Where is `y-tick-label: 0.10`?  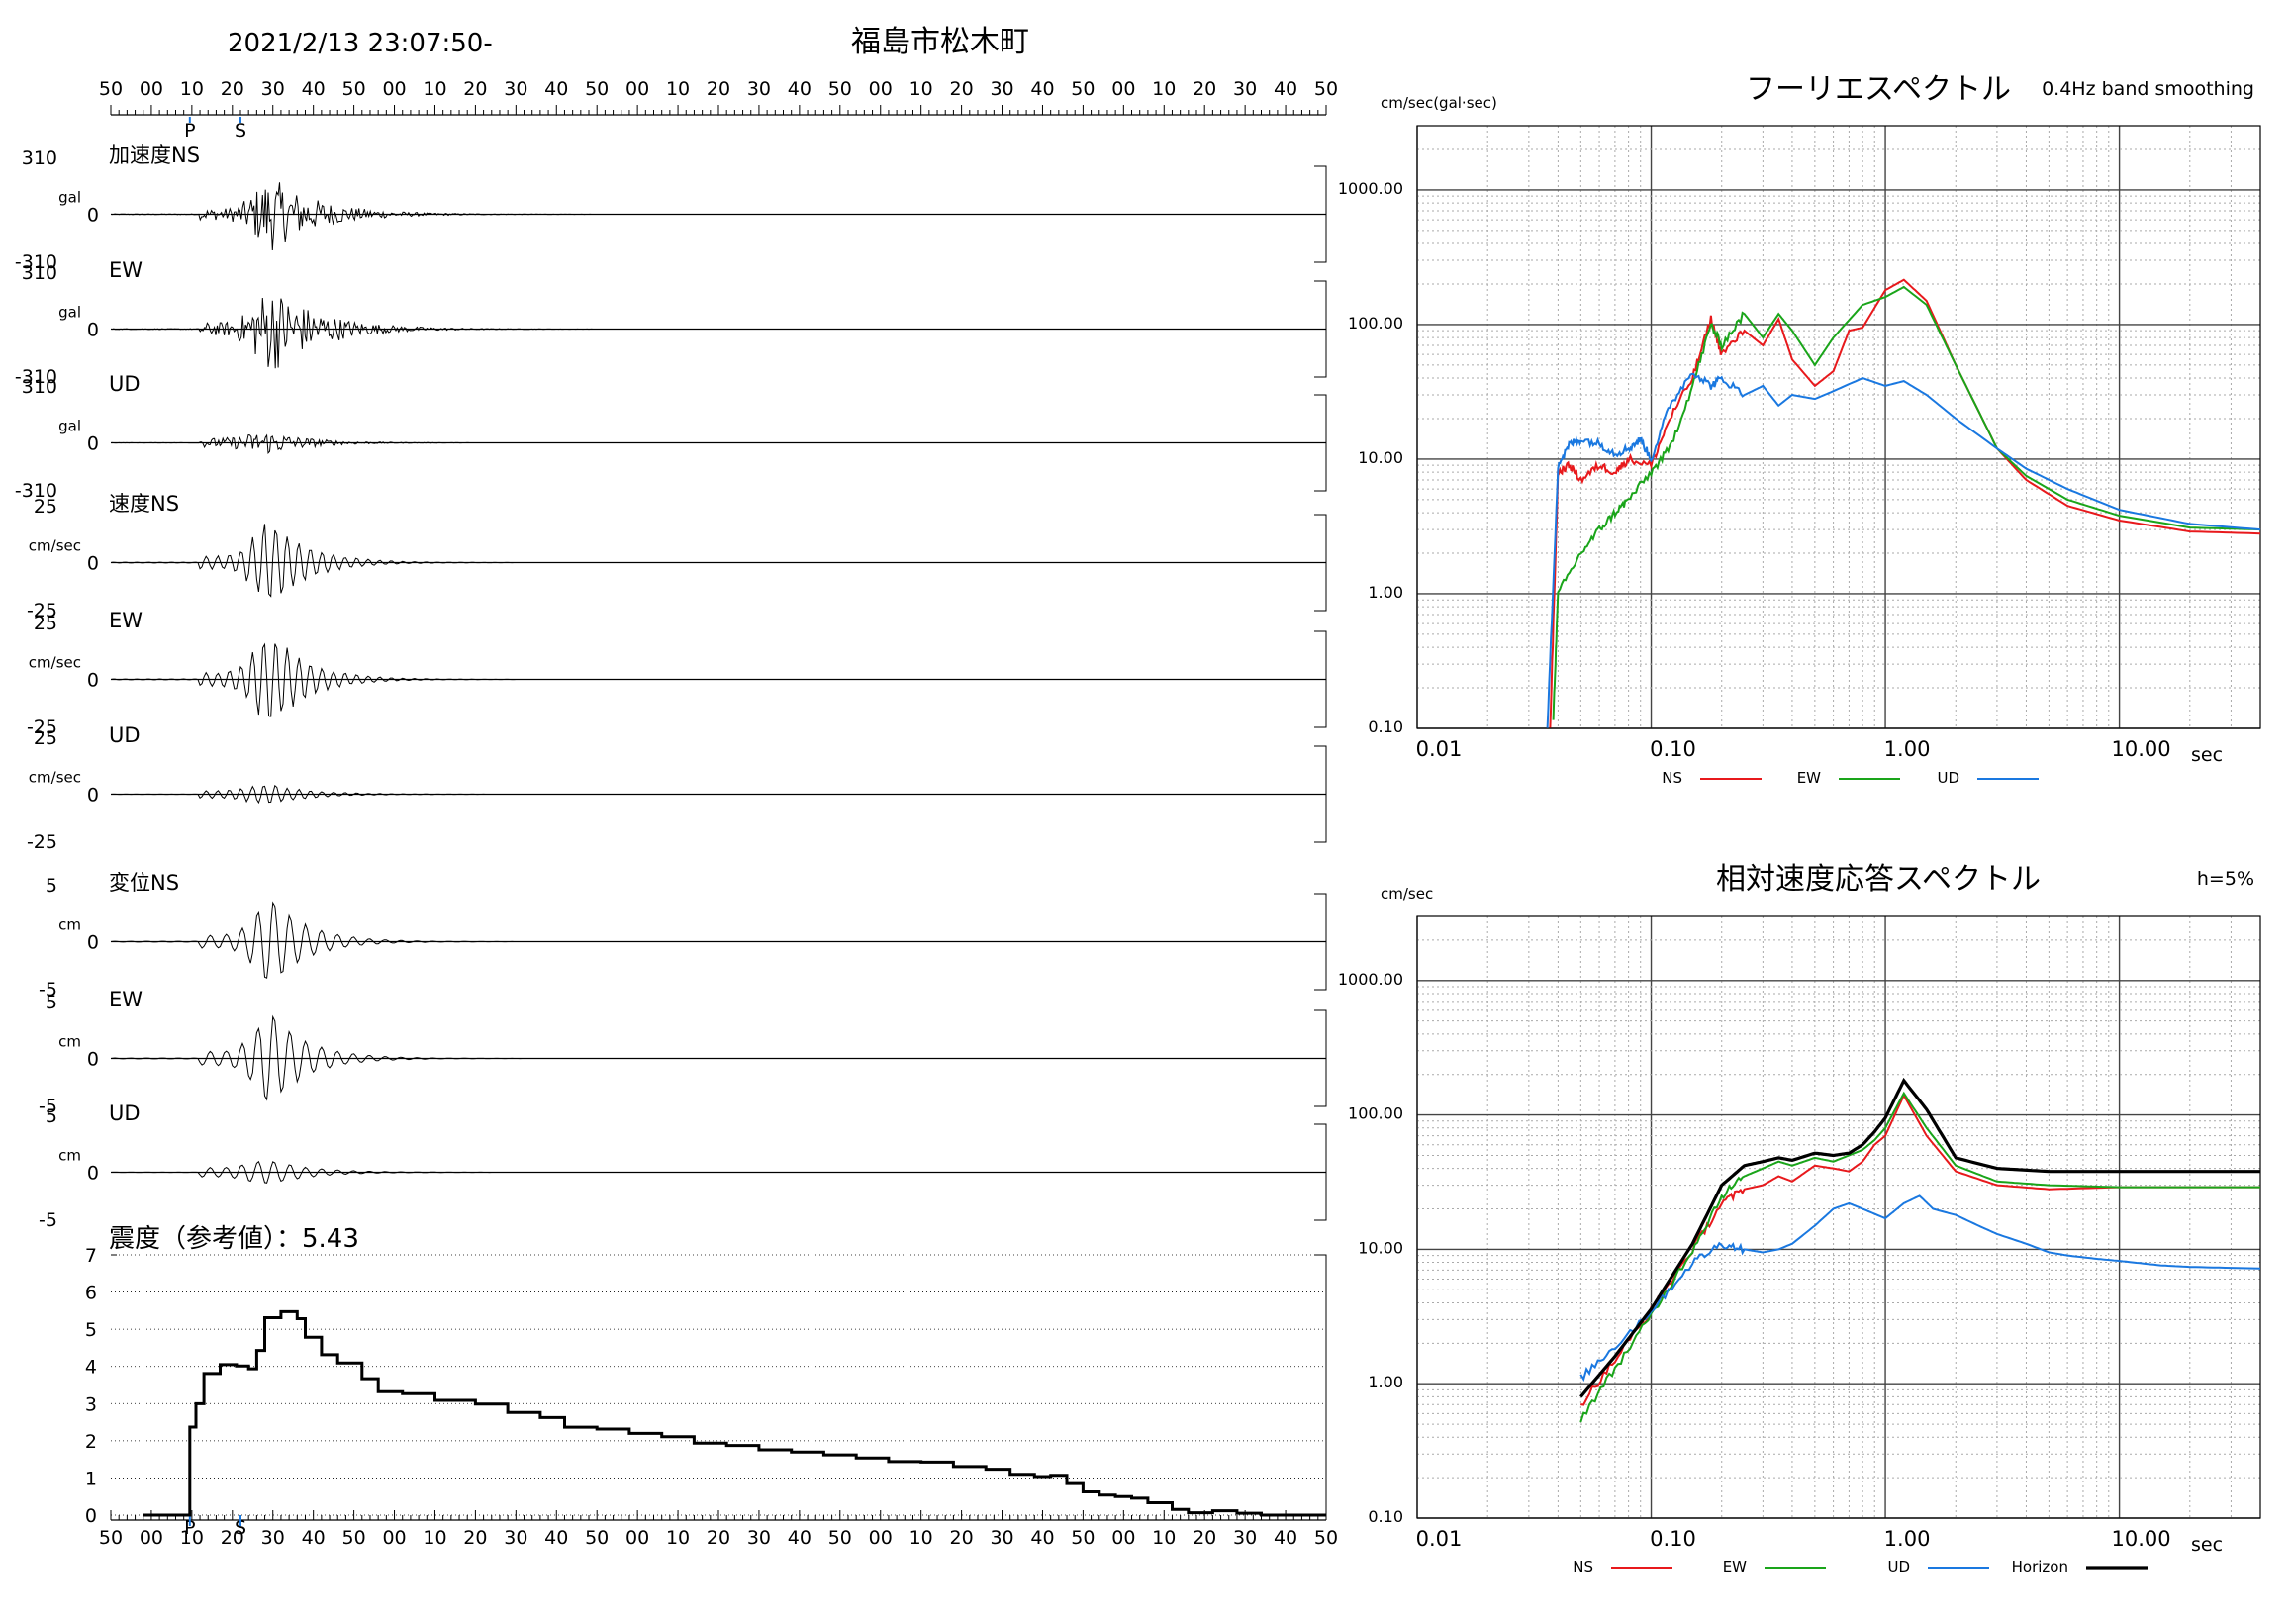 y-tick-label: 0.10 is located at coordinates (1385, 1516).